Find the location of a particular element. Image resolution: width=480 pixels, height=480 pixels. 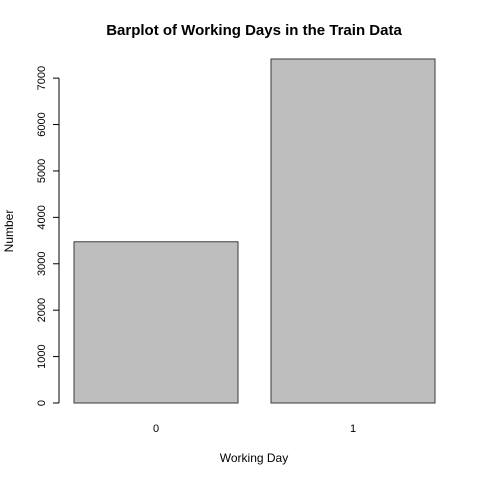

y-tick-label: 7000 is located at coordinates (42, 78).